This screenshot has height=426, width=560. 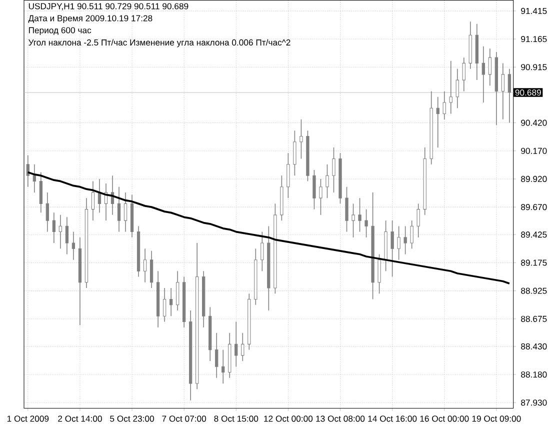 What do you see at coordinates (184, 419) in the screenshot?
I see `x-tick-label: 7 Oct 07:00` at bounding box center [184, 419].